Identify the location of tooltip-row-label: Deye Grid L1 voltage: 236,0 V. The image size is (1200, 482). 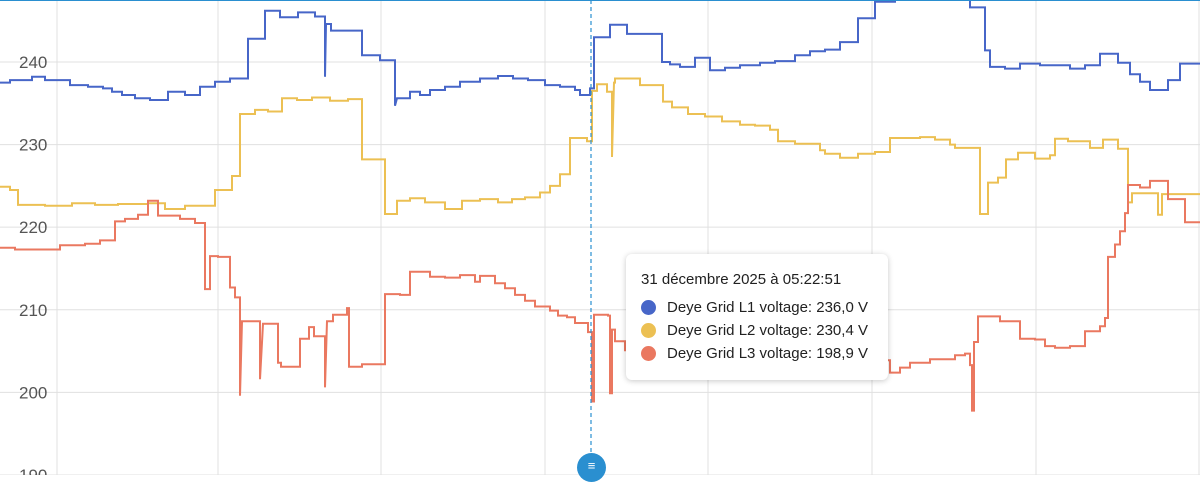
(767, 307).